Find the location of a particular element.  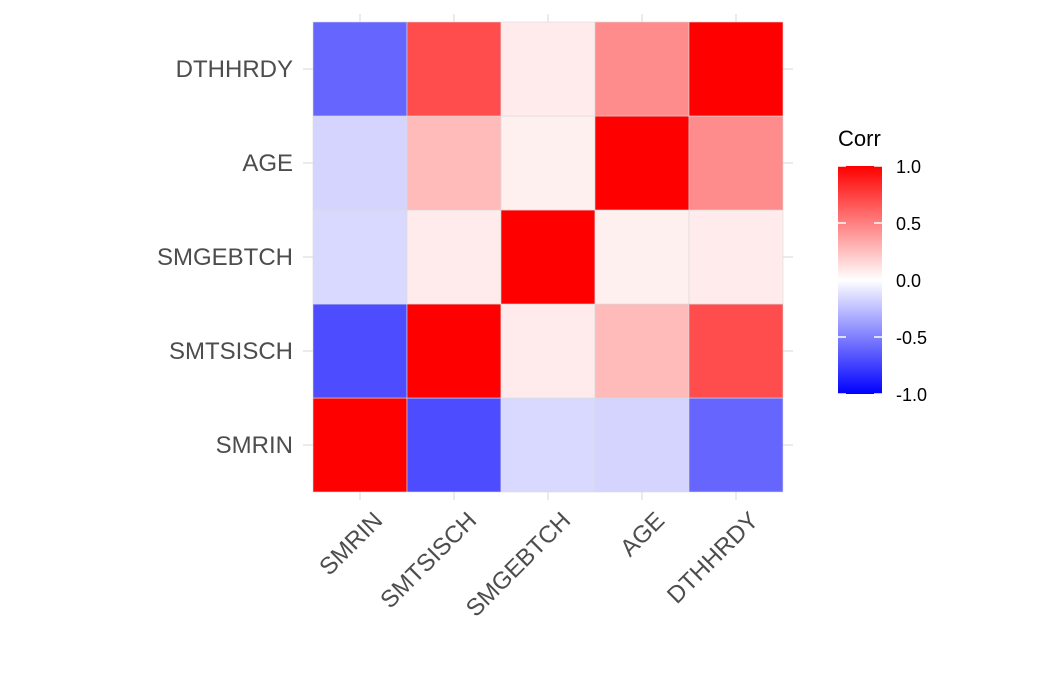

y-axis-label: SMRIN is located at coordinates (254, 445).